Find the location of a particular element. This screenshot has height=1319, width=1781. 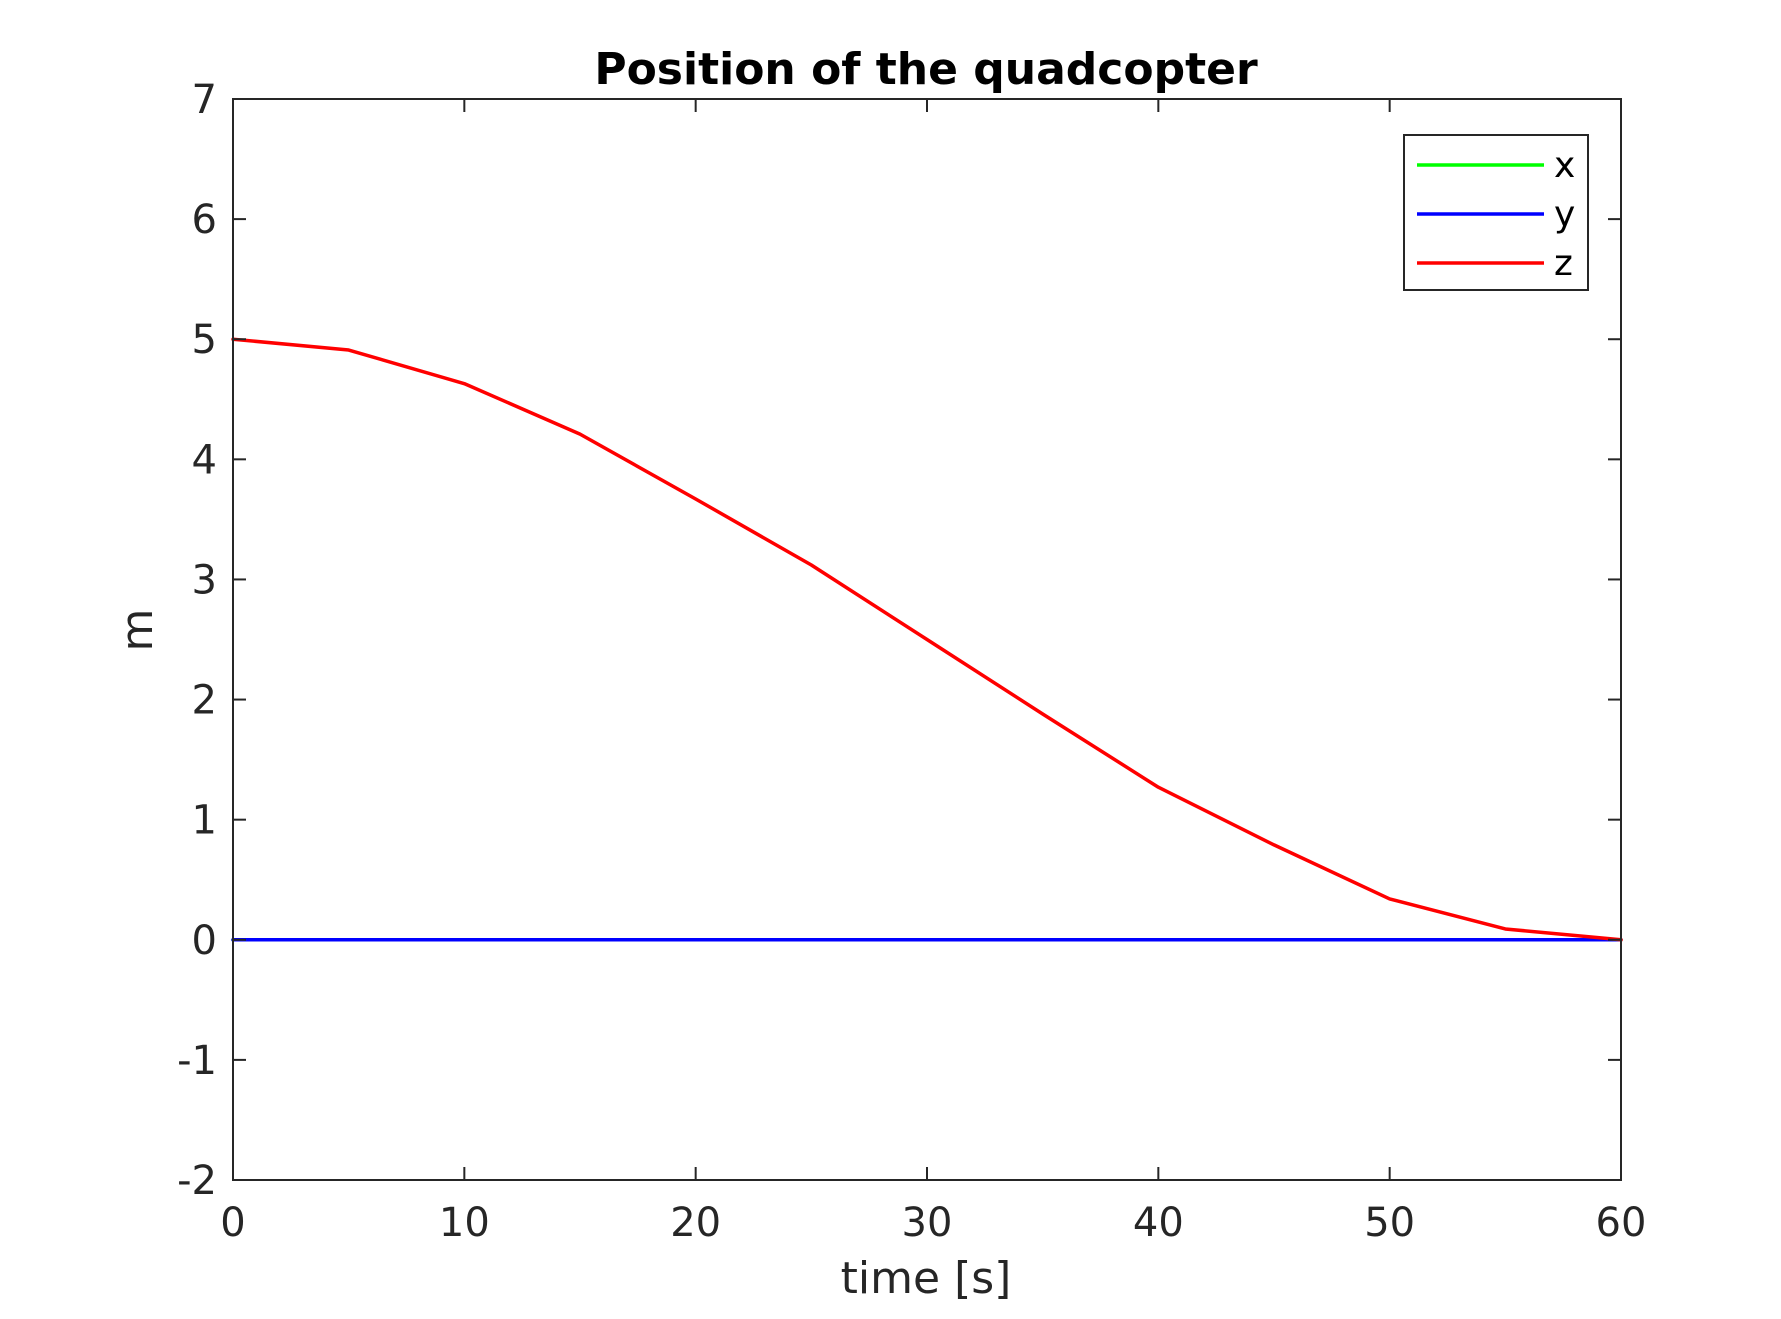

y-tick-label: 7 is located at coordinates (204, 100).